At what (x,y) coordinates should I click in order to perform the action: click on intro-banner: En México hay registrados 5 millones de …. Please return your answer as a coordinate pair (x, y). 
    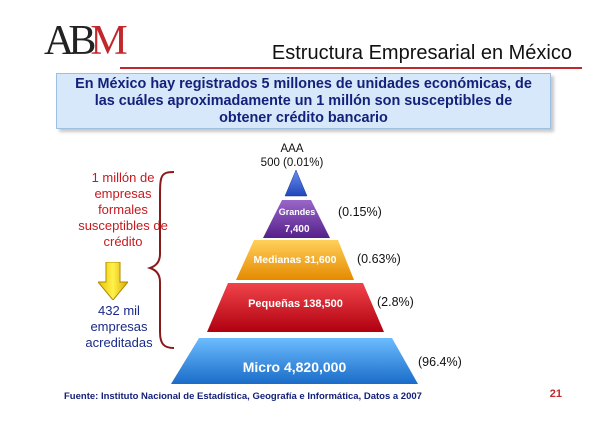
    Looking at the image, I should click on (303, 101).